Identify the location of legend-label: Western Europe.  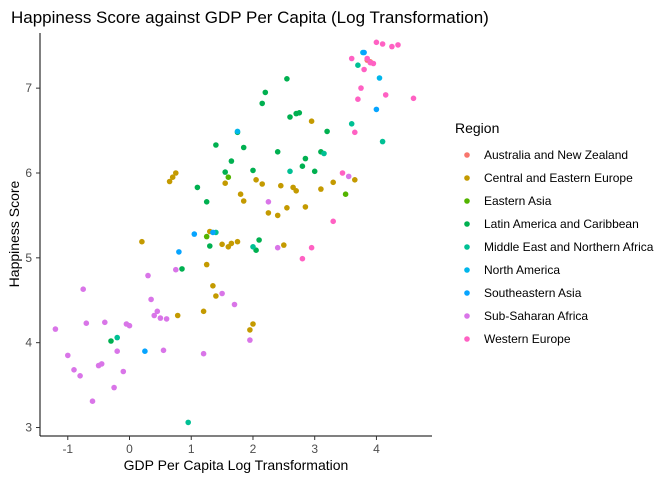
(527, 339).